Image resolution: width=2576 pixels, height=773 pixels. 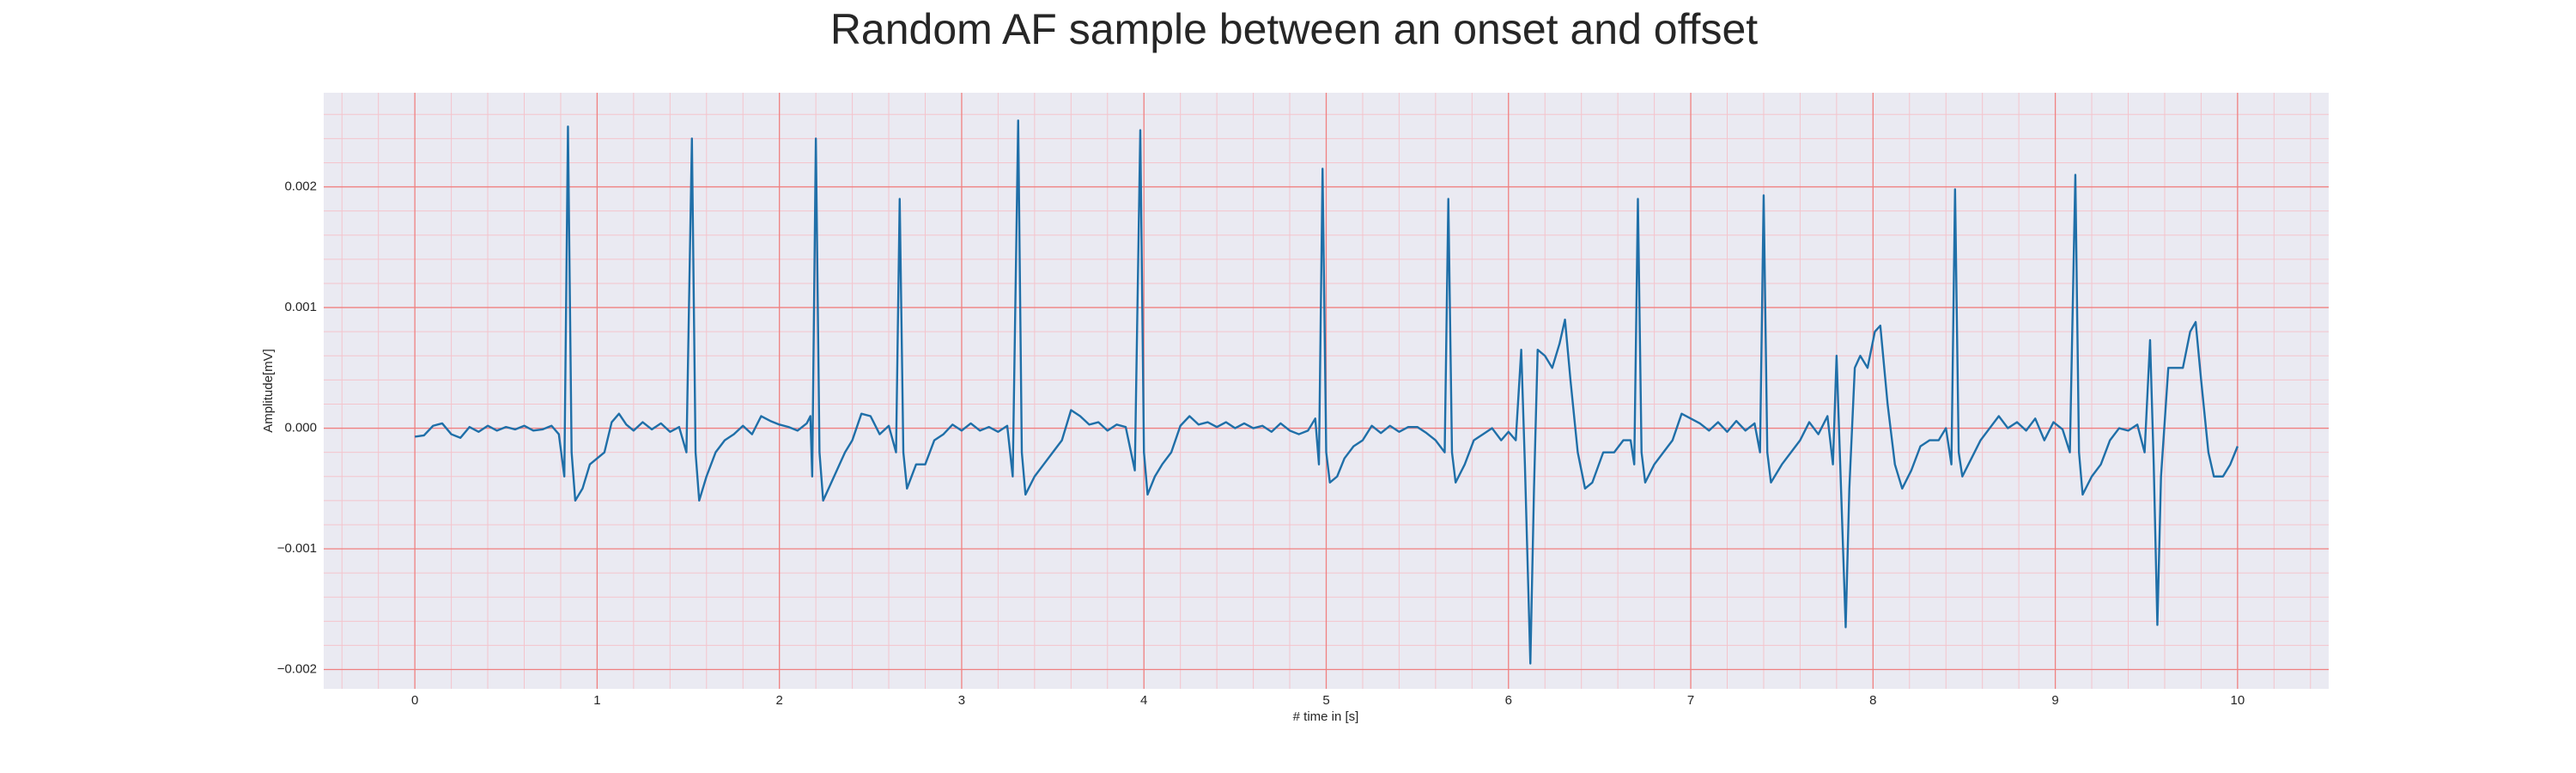 What do you see at coordinates (1690, 700) in the screenshot?
I see `x-tick-label: 7` at bounding box center [1690, 700].